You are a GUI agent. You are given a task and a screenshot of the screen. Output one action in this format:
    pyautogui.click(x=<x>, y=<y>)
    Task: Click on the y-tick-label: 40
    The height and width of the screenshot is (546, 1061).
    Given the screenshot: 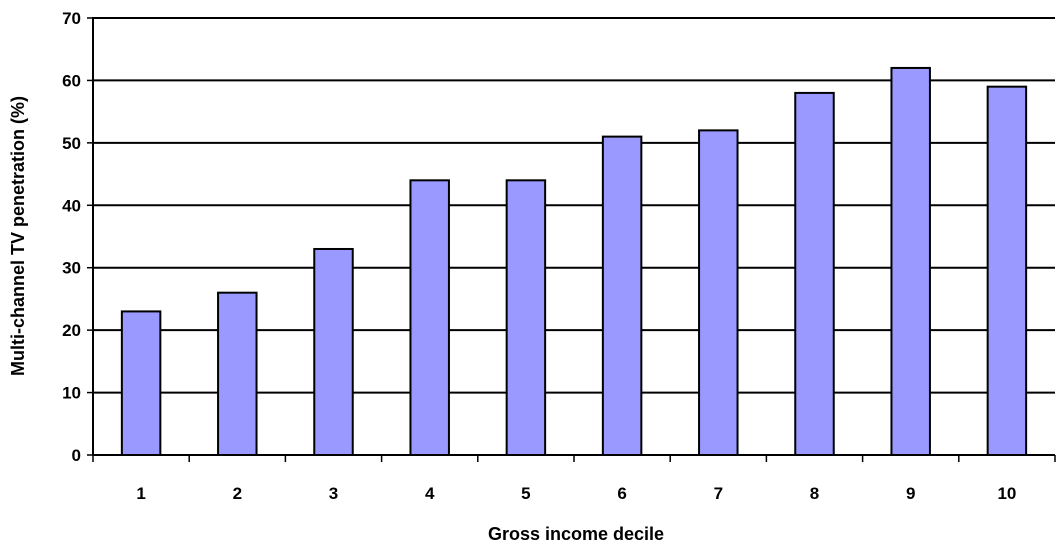 What is the action you would take?
    pyautogui.click(x=71, y=205)
    